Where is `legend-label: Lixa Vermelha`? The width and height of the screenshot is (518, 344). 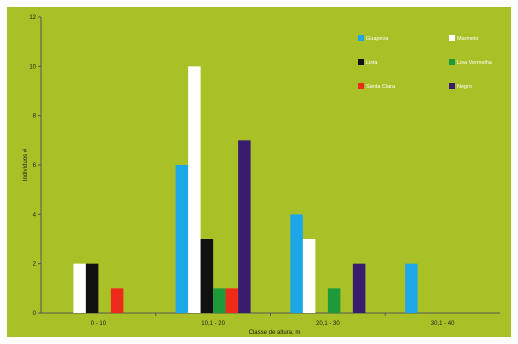 legend-label: Lixa Vermelha is located at coordinates (475, 63).